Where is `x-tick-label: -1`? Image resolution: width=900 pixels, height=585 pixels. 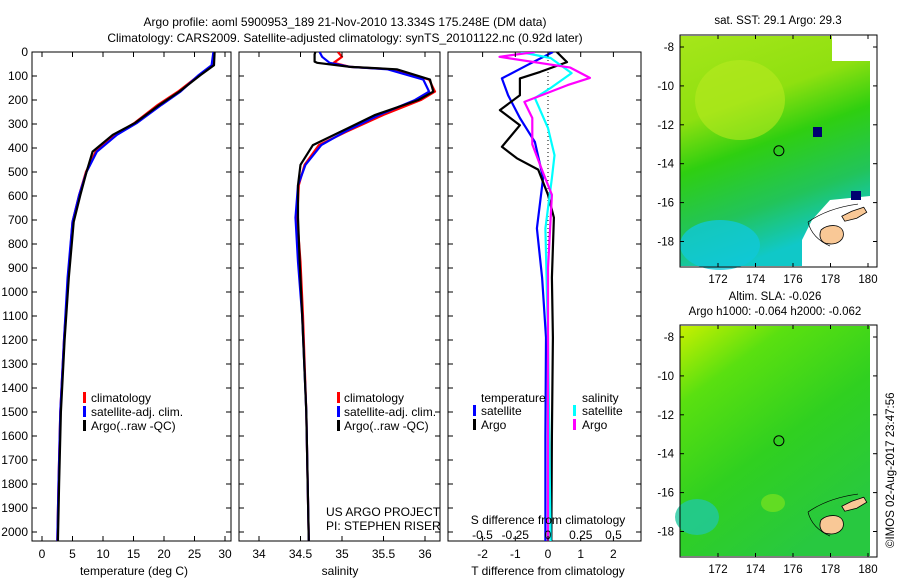
x-tick-label: -1 is located at coordinates (515, 554).